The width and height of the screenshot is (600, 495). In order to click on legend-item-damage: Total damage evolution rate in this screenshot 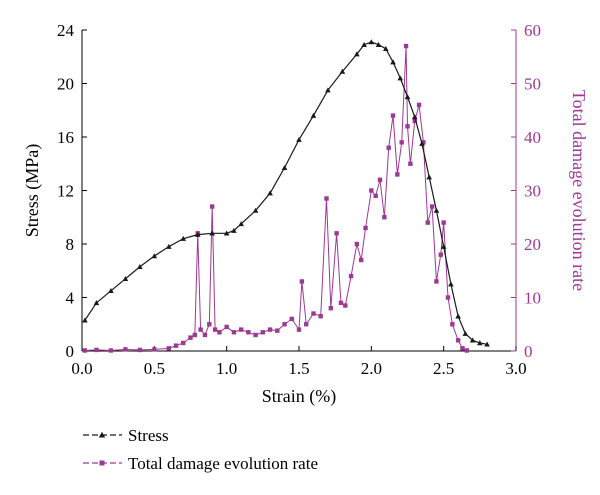, I will do `click(200, 463)`.